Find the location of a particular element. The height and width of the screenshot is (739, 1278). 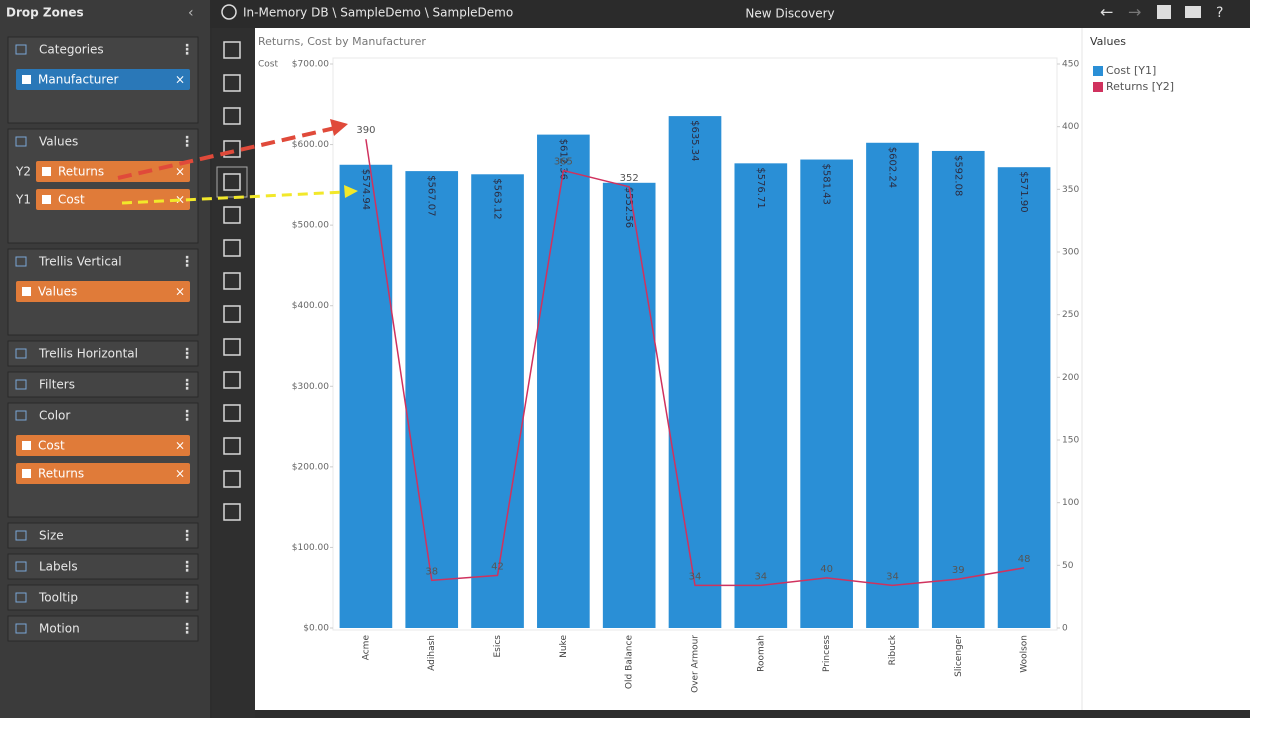

bar-value-label: $602.24 is located at coordinates (891, 167).